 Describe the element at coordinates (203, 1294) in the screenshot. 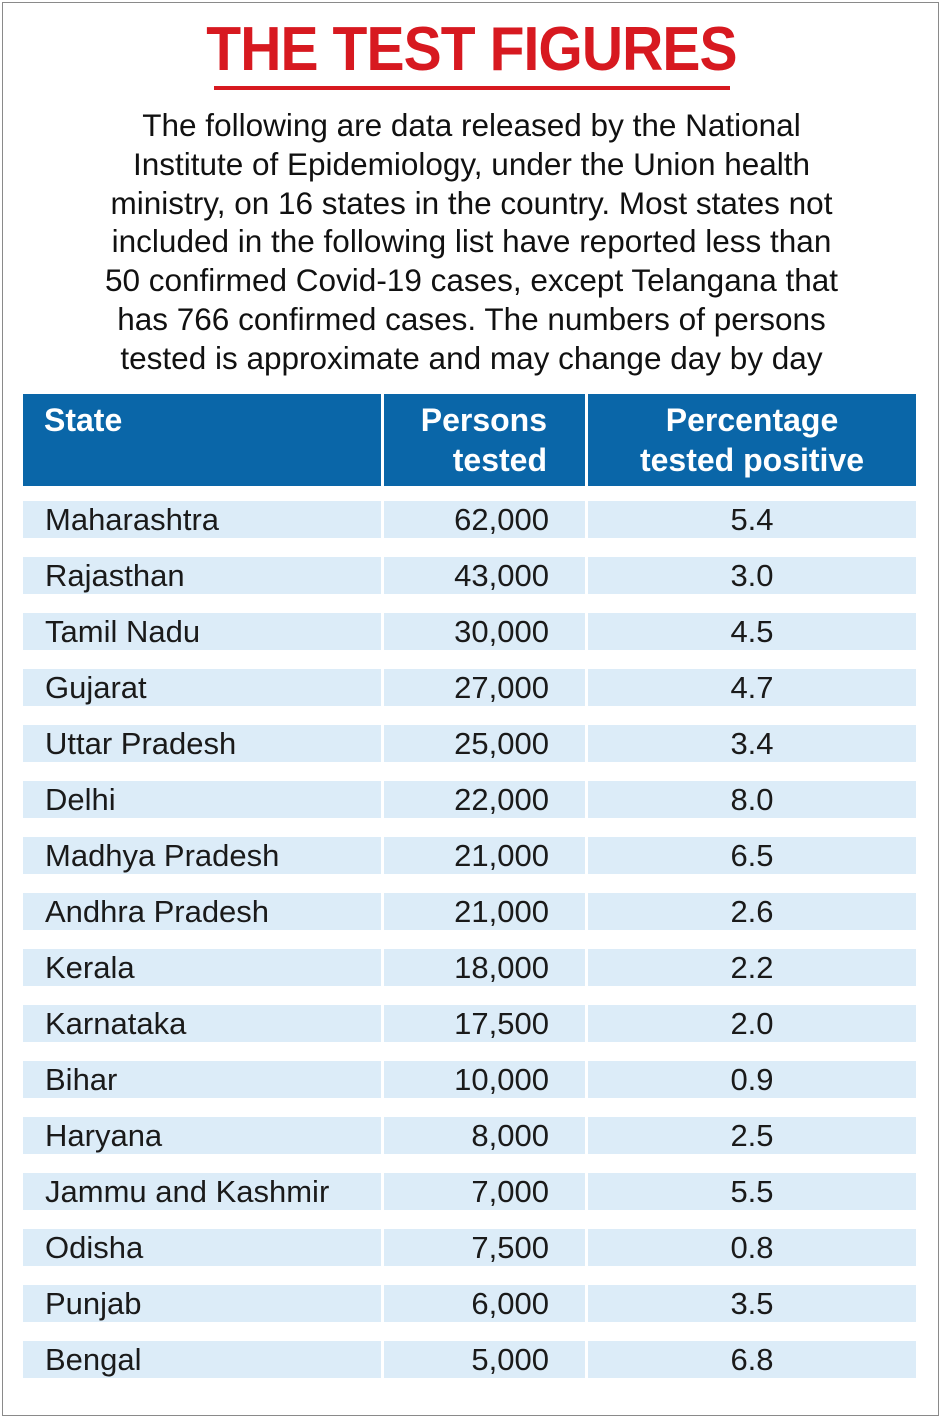

I see `state-cell: Punjab` at that location.